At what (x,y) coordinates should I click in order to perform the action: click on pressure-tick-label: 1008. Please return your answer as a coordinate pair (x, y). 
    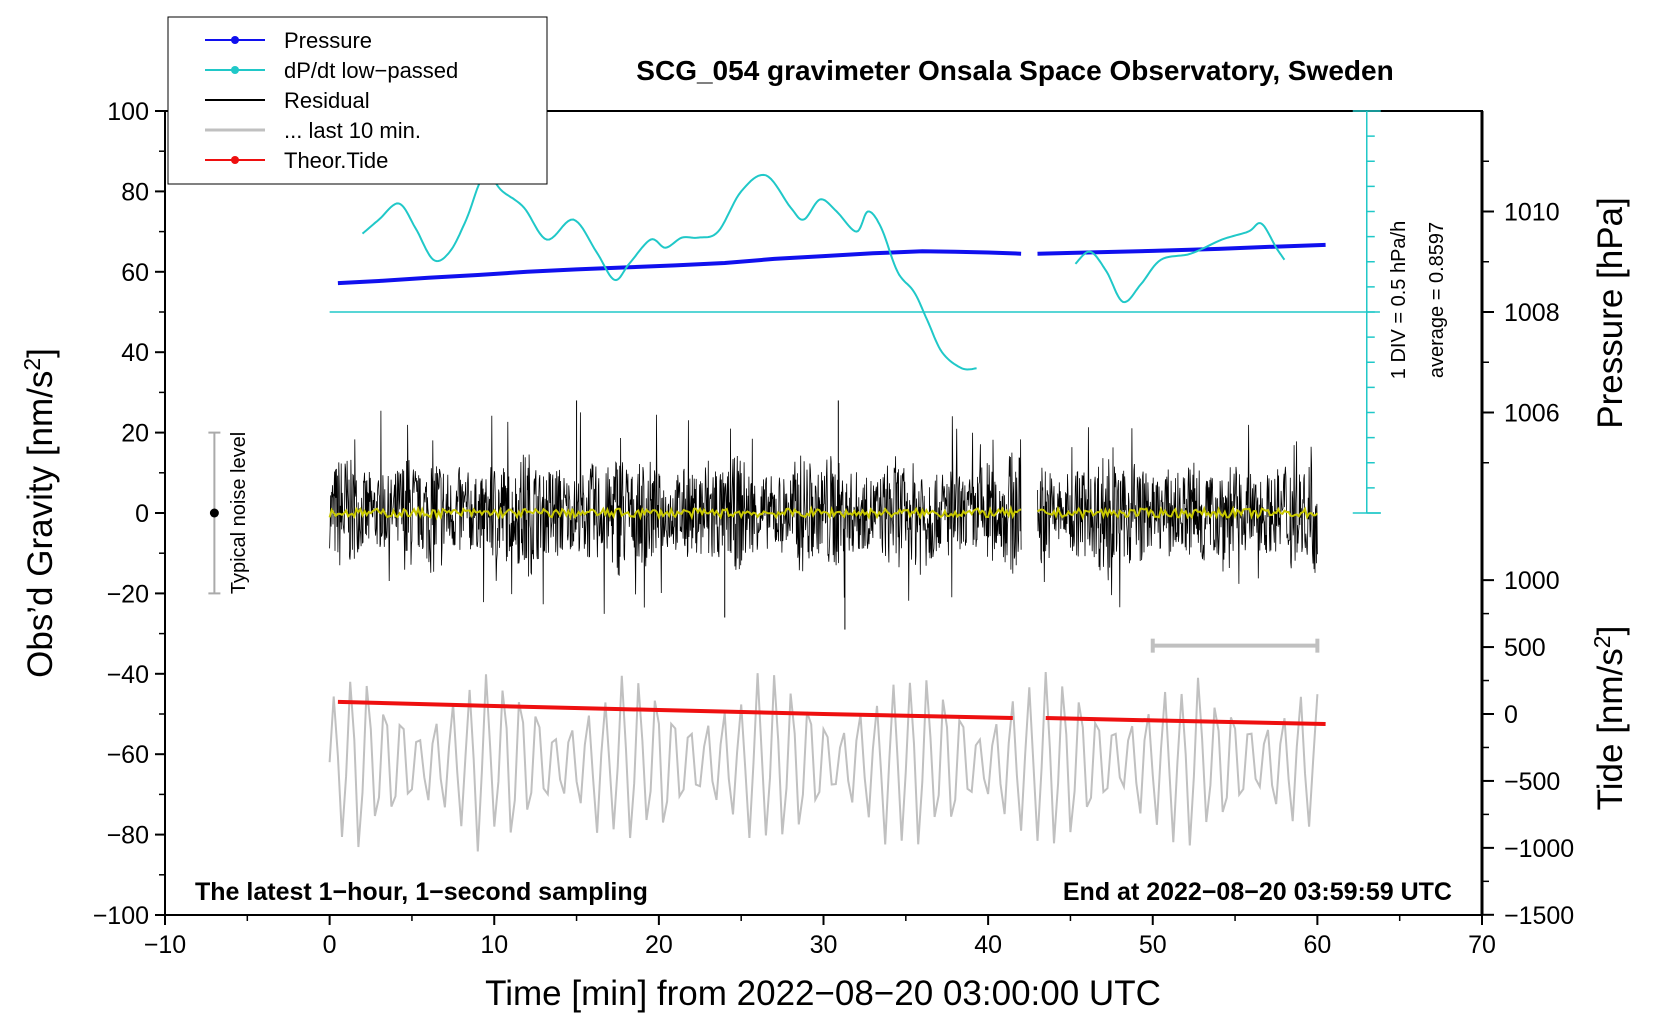
    Looking at the image, I should click on (1532, 313).